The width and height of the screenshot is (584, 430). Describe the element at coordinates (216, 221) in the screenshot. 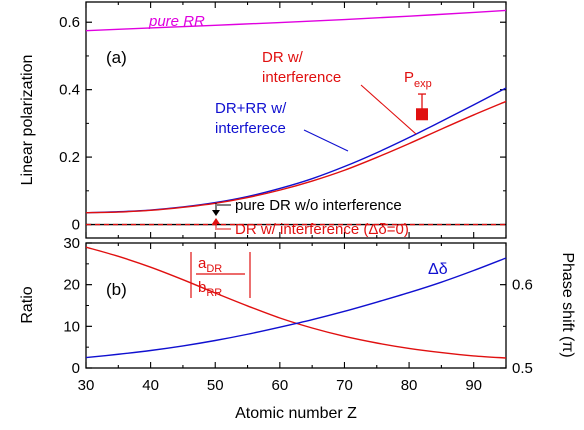

I see `dr-zero-arrowhead` at that location.